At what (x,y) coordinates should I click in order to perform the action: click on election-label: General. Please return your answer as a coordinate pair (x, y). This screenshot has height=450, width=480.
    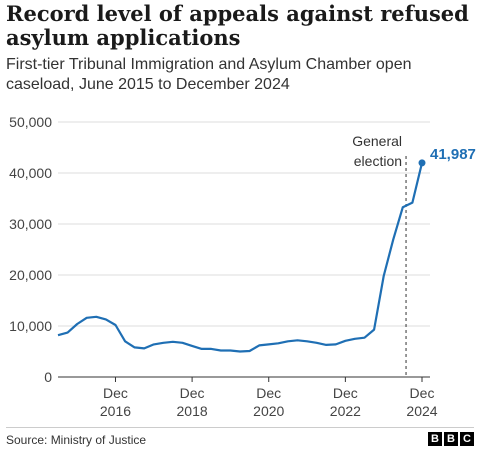
    Looking at the image, I should click on (377, 141).